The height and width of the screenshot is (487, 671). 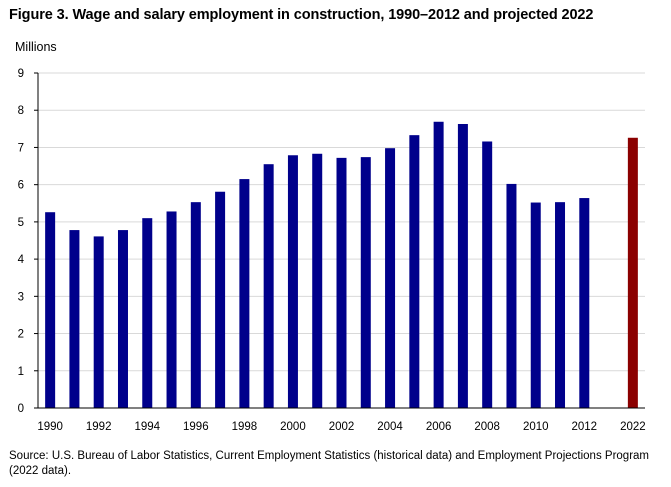 What do you see at coordinates (293, 427) in the screenshot?
I see `x-tick-label: 2000` at bounding box center [293, 427].